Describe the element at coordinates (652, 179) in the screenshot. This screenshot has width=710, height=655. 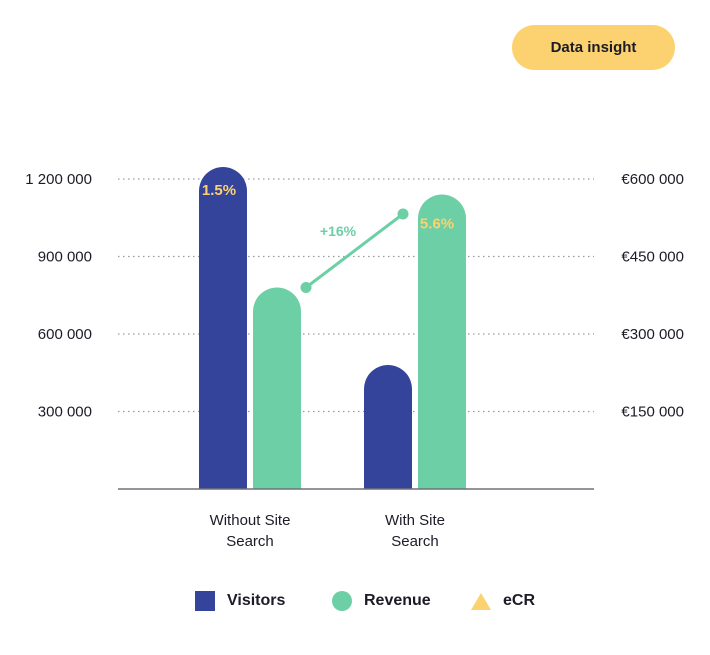
I see `y-right-tick-label: €600 000` at that location.